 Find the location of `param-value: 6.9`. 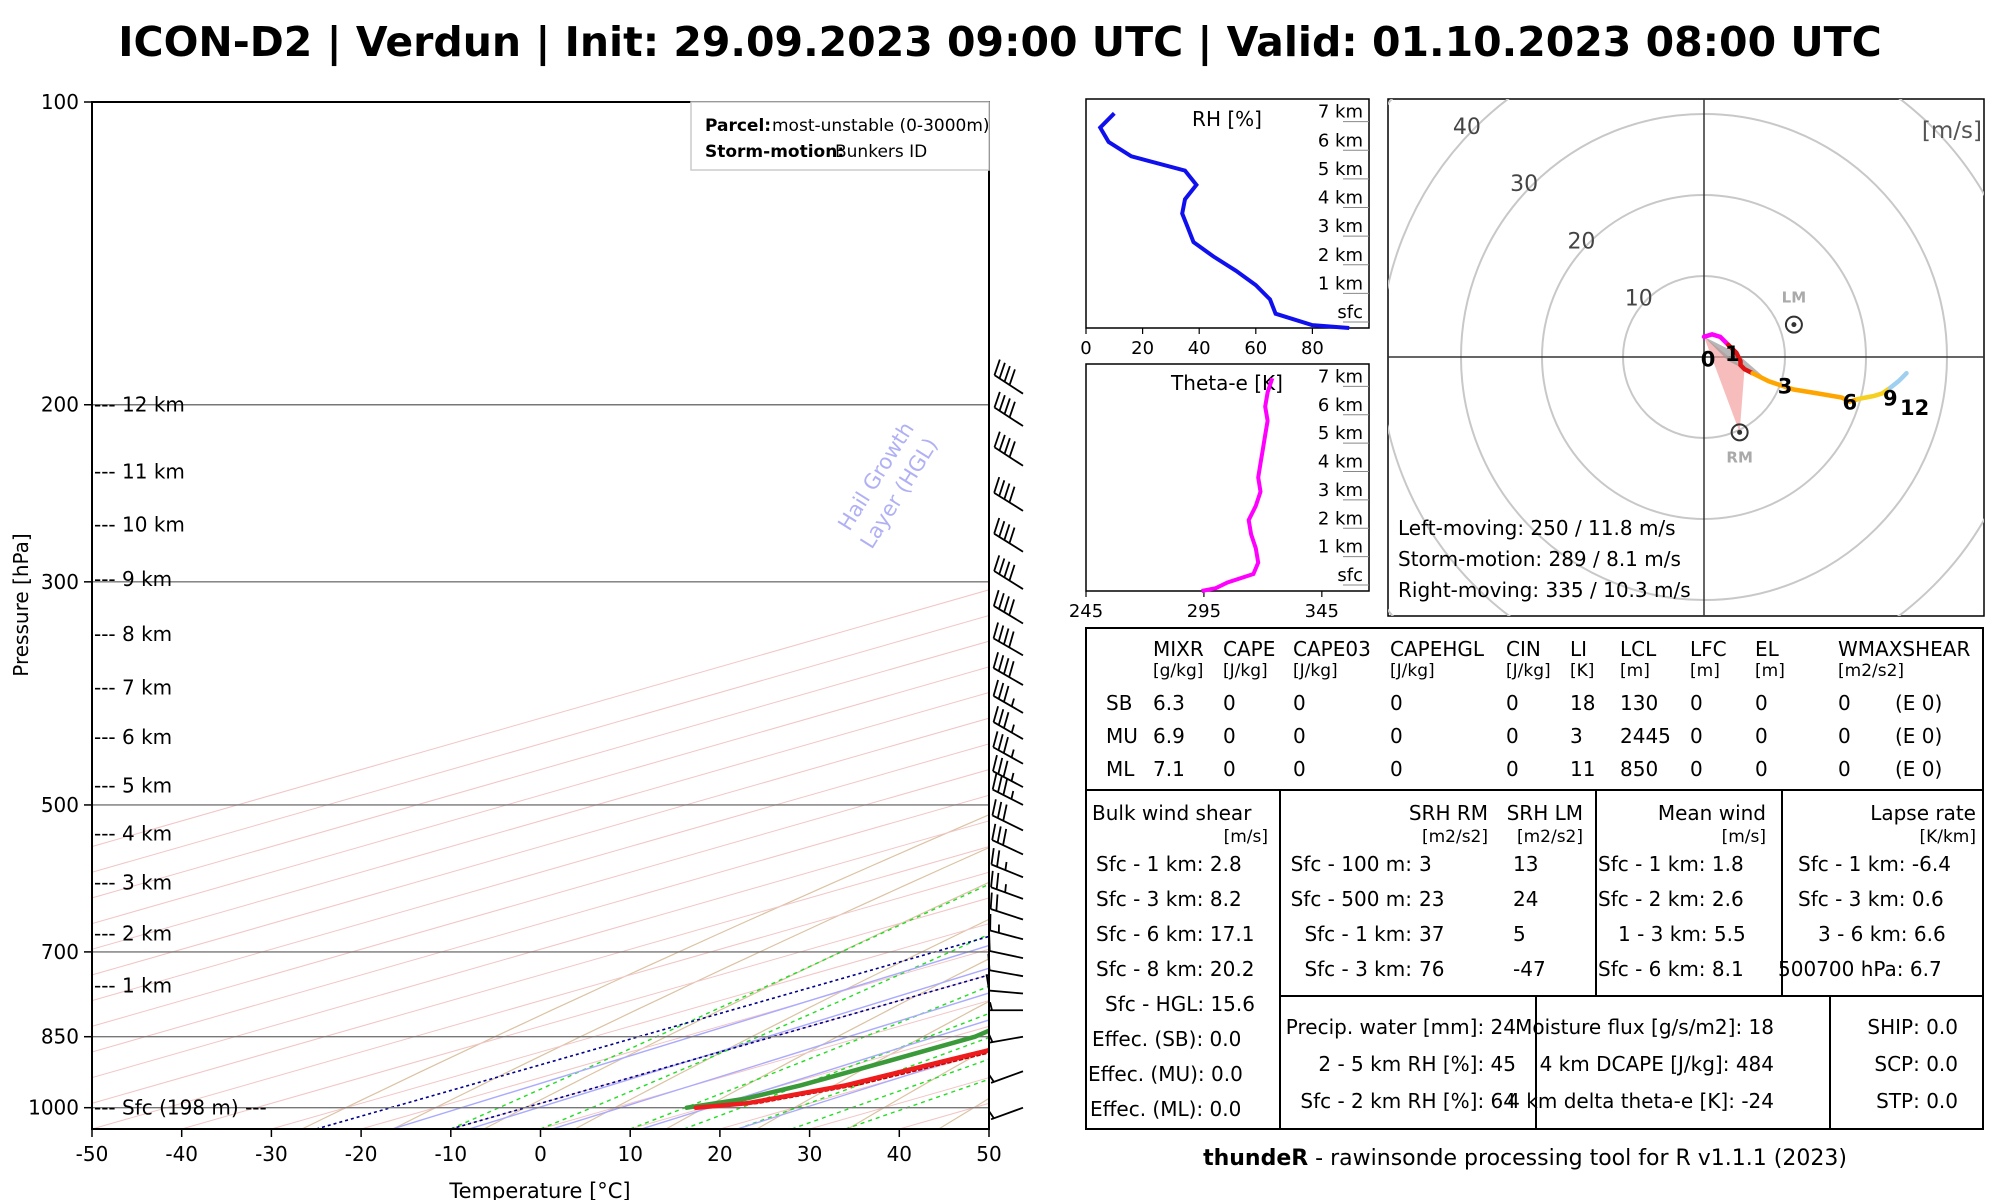

param-value: 6.9 is located at coordinates (1169, 736).